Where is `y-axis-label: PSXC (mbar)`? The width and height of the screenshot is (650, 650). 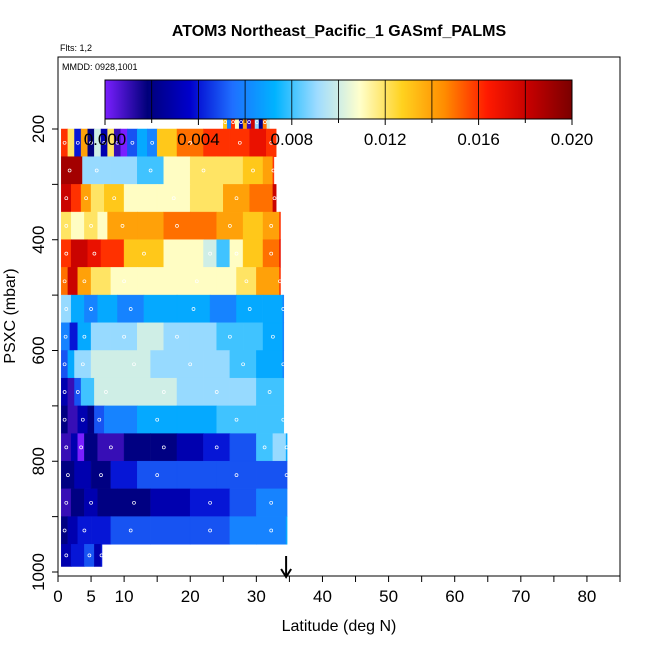 y-axis-label: PSXC (mbar) is located at coordinates (10, 315).